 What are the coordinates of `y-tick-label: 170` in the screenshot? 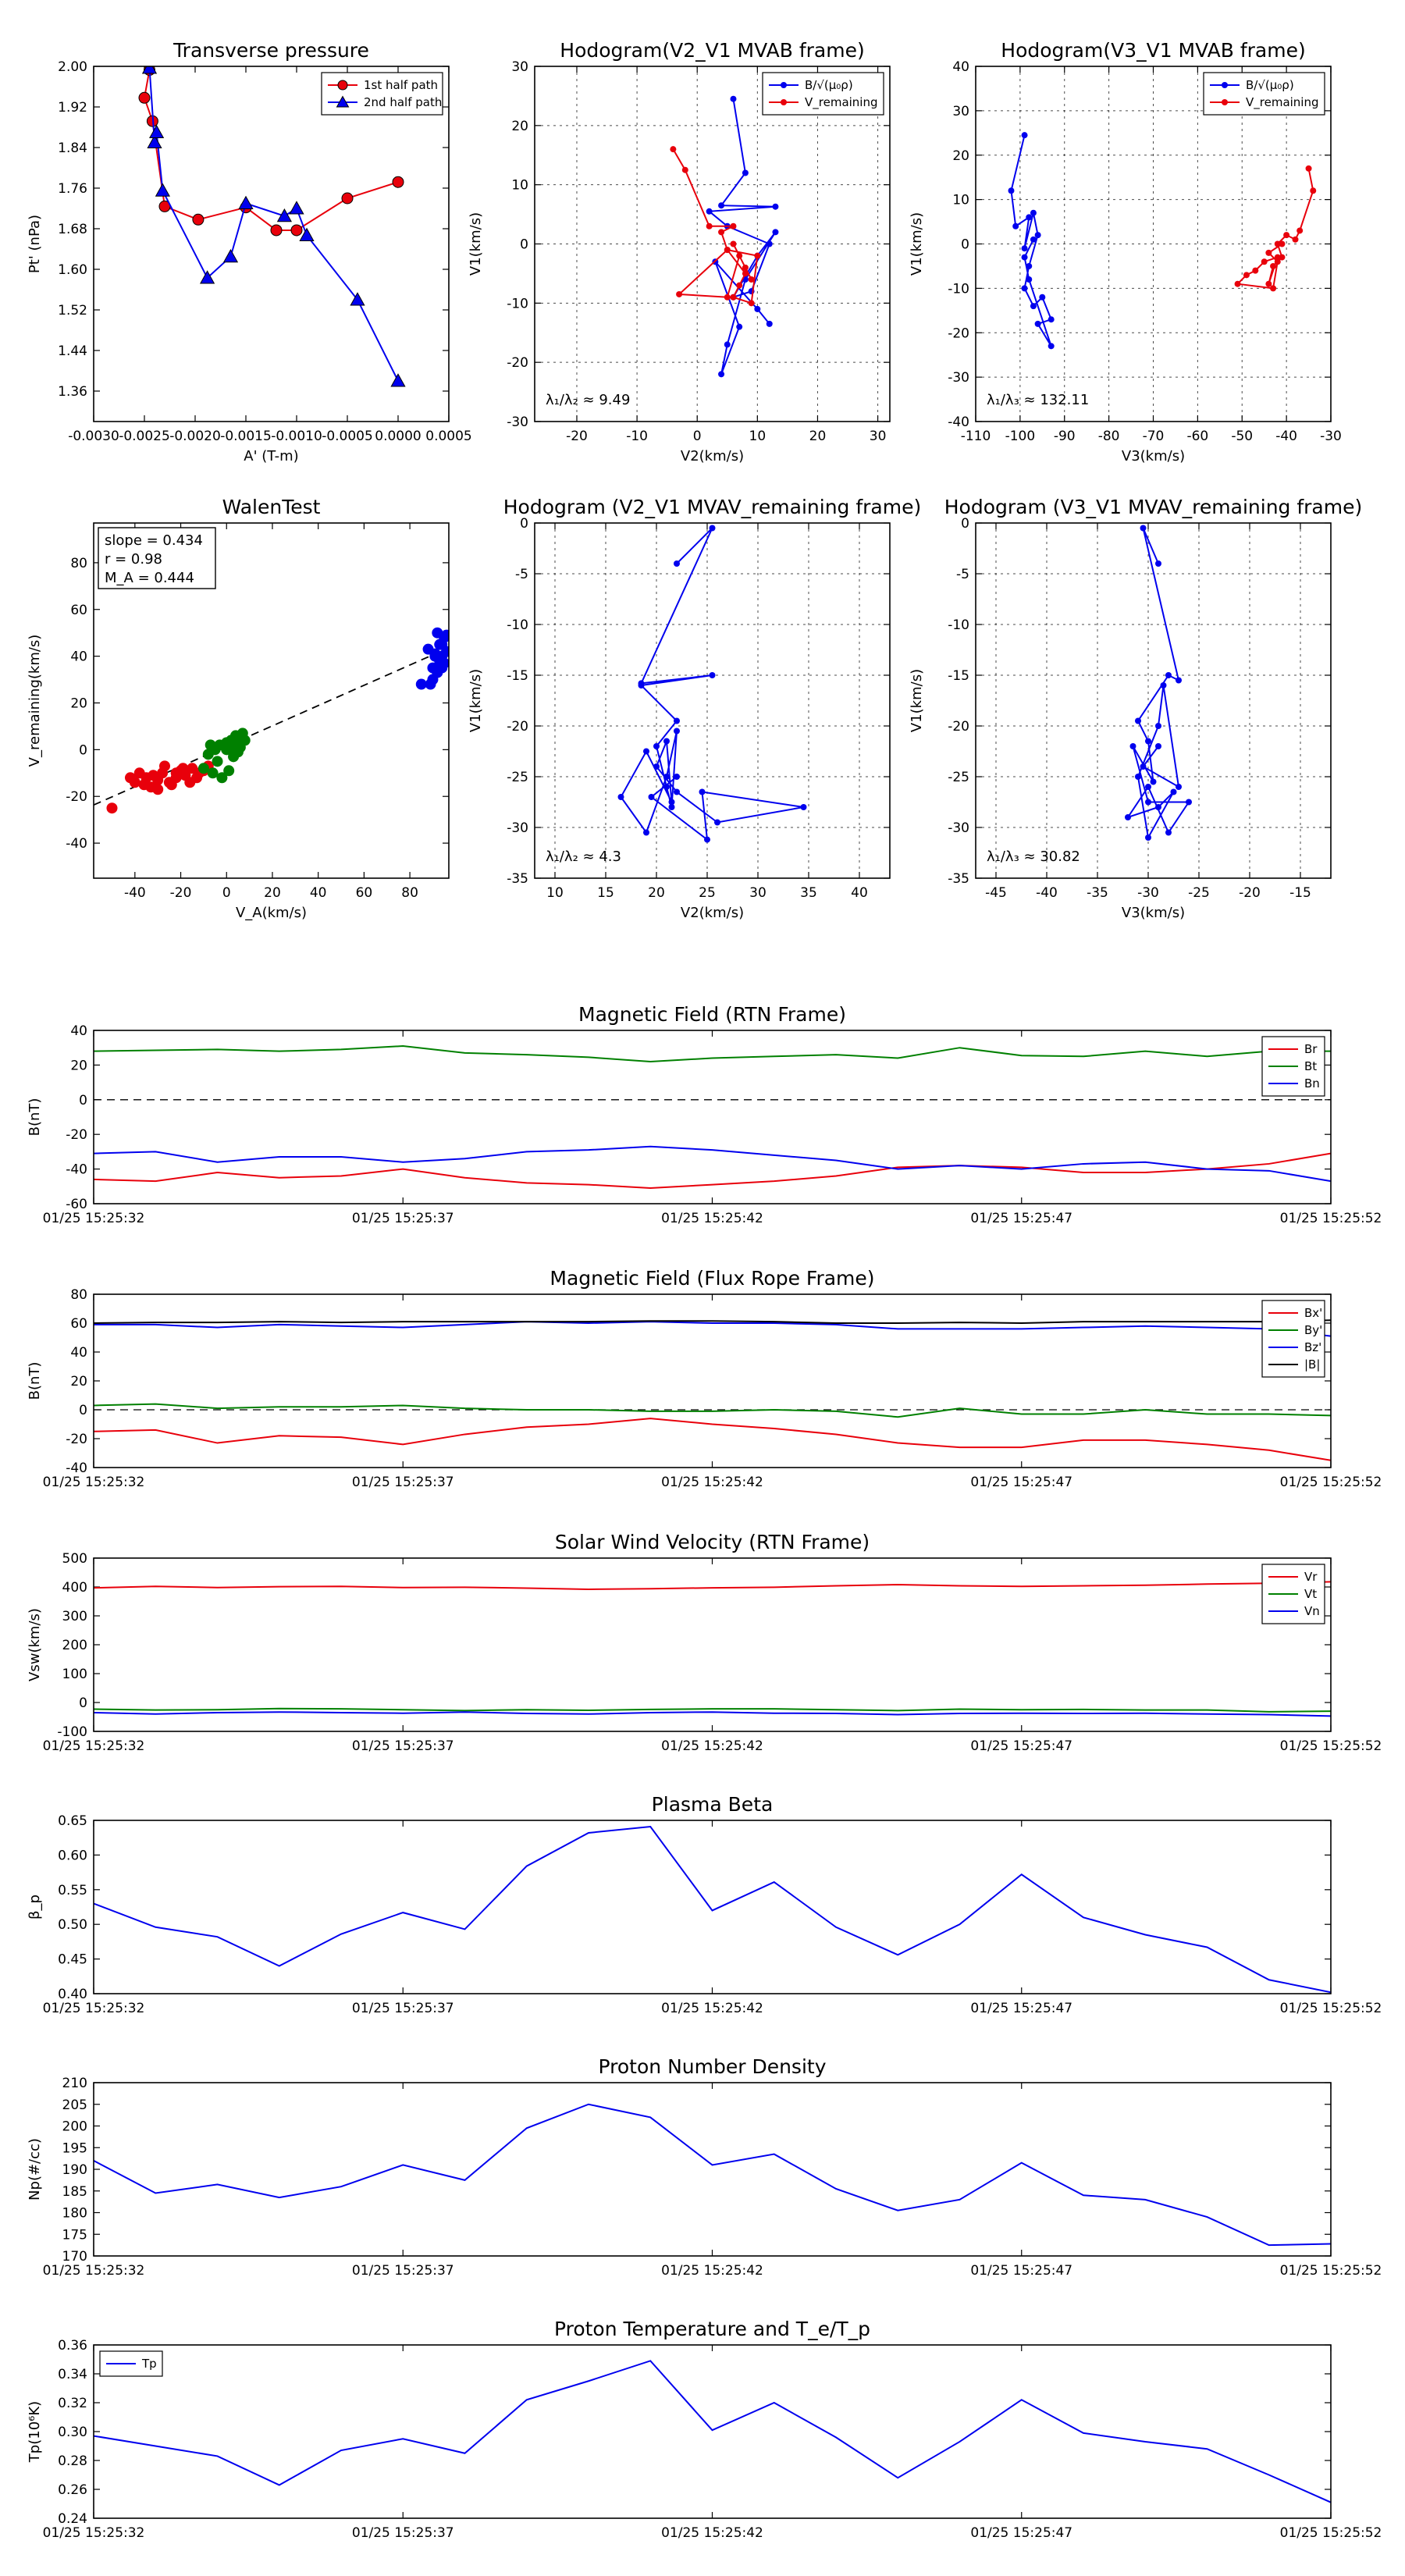 It's located at (74, 2257).